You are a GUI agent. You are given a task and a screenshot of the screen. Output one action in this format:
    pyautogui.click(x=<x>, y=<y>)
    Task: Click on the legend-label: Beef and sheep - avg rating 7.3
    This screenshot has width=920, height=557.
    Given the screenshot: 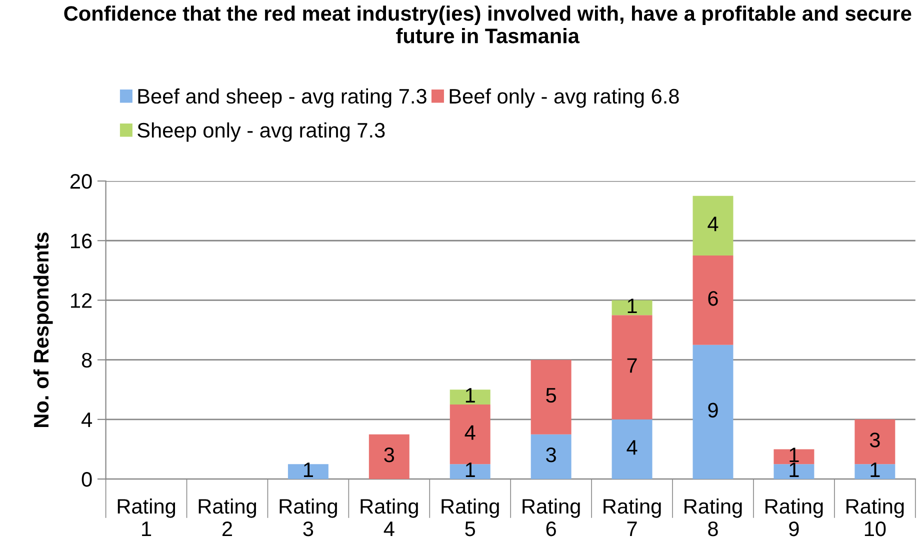 What is the action you would take?
    pyautogui.click(x=282, y=98)
    